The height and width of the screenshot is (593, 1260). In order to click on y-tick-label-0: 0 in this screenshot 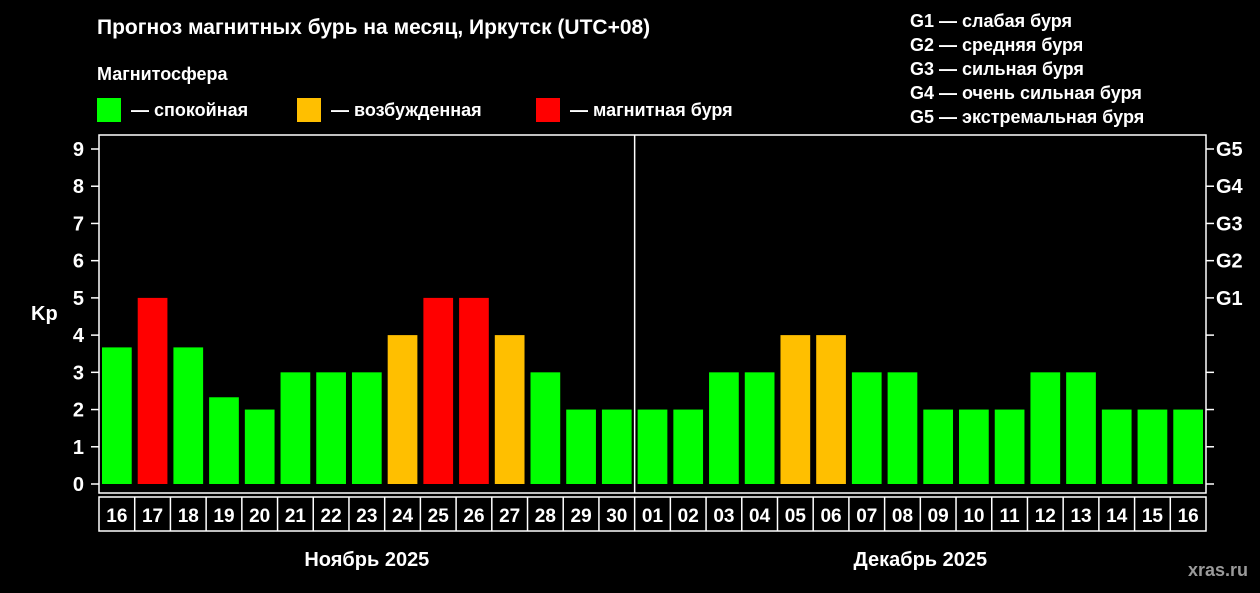, I will do `click(78, 485)`.